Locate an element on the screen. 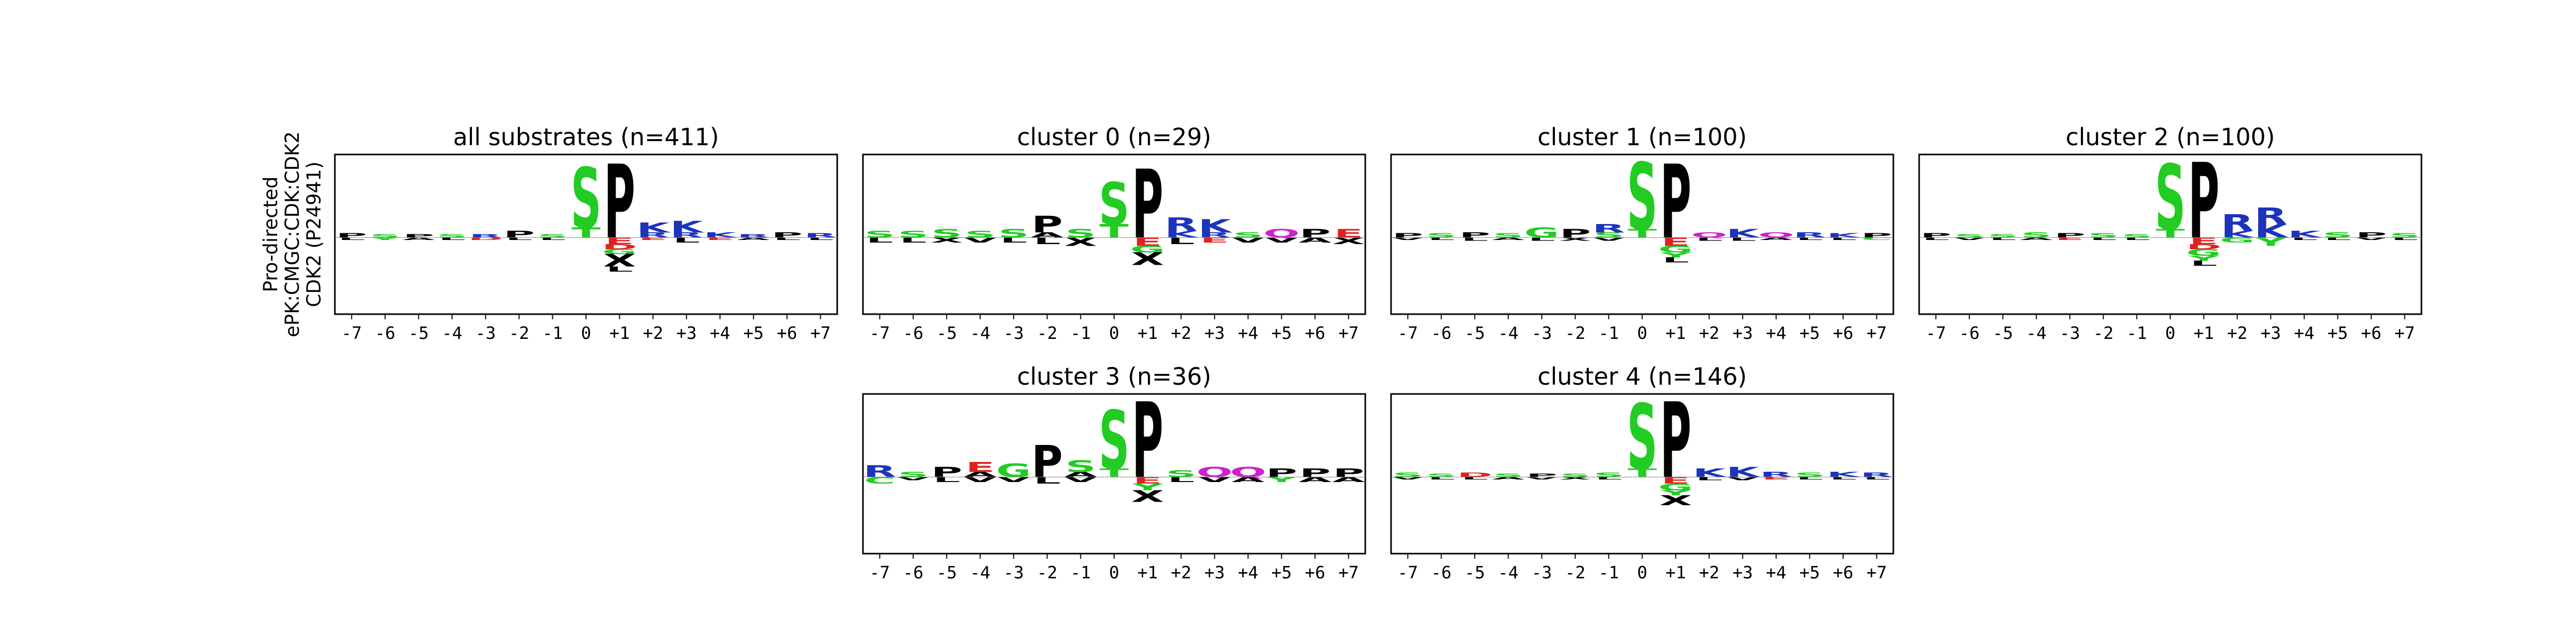 This screenshot has width=2576, height=618. x-tick-label: -1 is located at coordinates (1081, 333).